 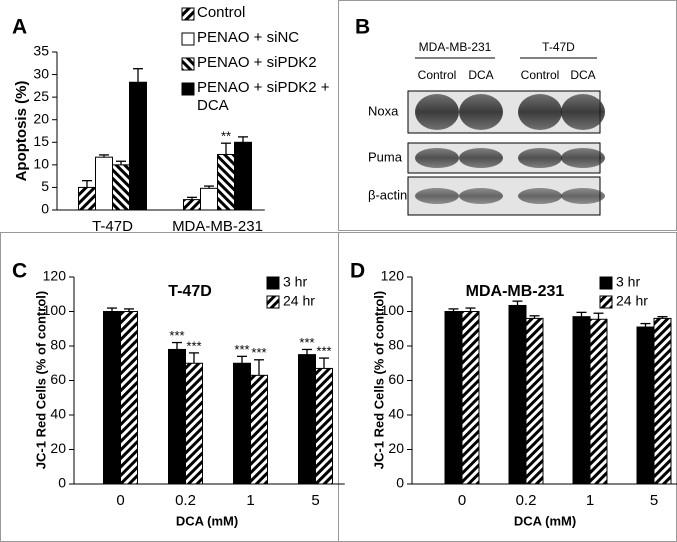 What do you see at coordinates (393, 276) in the screenshot?
I see `y-tick-label: 120` at bounding box center [393, 276].